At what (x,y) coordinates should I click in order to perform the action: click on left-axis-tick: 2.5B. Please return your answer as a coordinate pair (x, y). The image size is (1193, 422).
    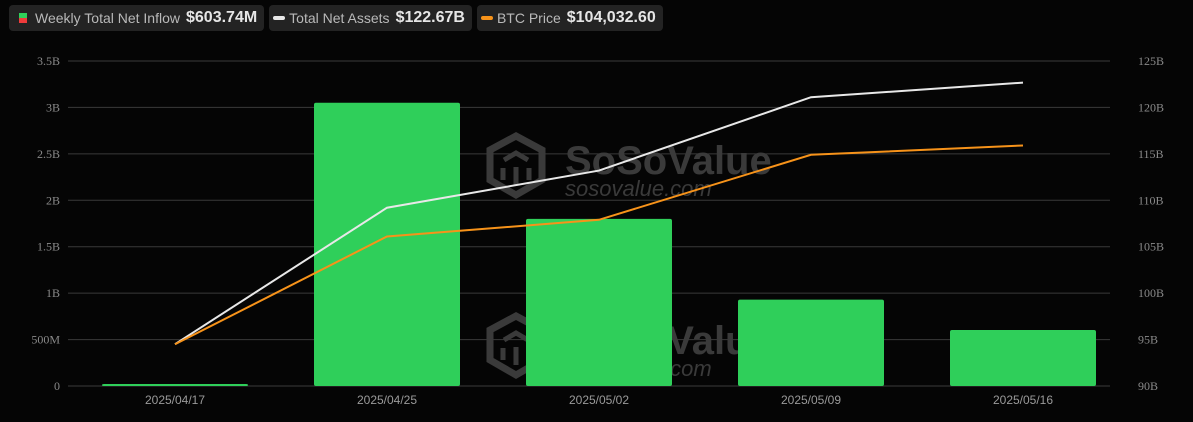
    Looking at the image, I should click on (48, 154).